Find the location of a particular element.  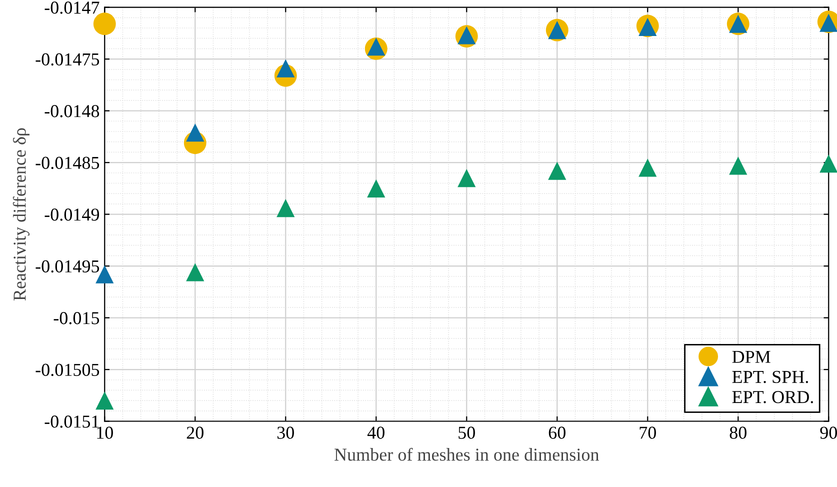

y-tick-label: -0.0147 is located at coordinates (72, 8).